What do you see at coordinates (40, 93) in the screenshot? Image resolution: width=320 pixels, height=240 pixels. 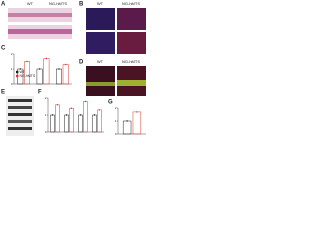 I see `panel-letter: F` at bounding box center [40, 93].